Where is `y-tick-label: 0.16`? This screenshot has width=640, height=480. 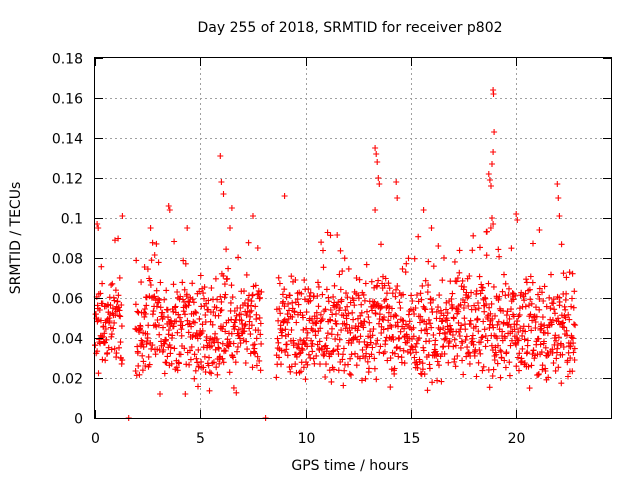
y-tick-label: 0.16 is located at coordinates (67, 100).